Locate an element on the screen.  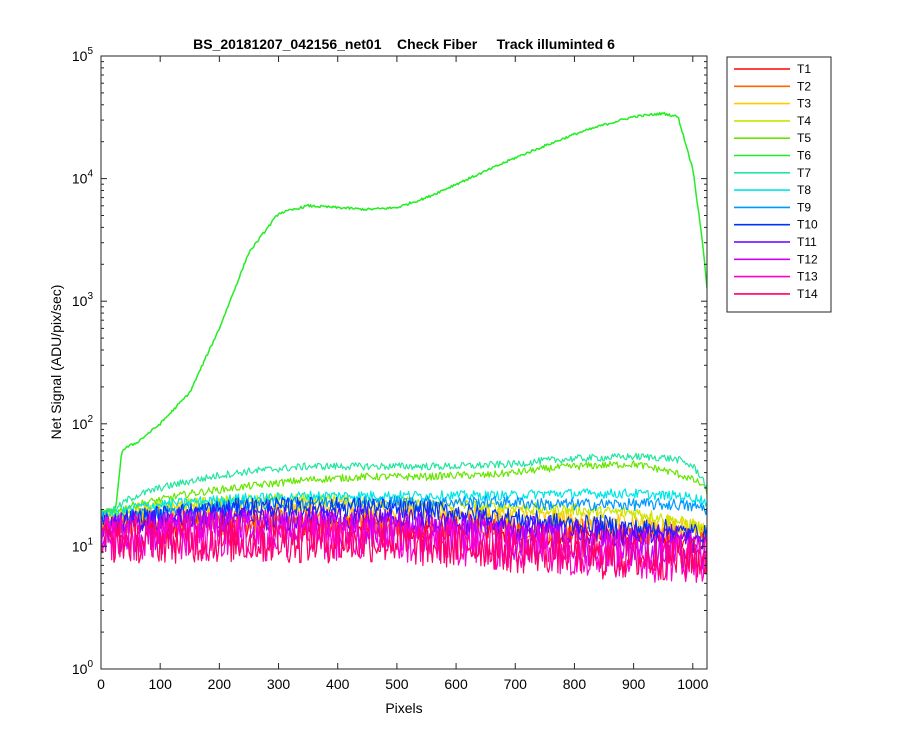
series-line-t14 is located at coordinates (404, 549).